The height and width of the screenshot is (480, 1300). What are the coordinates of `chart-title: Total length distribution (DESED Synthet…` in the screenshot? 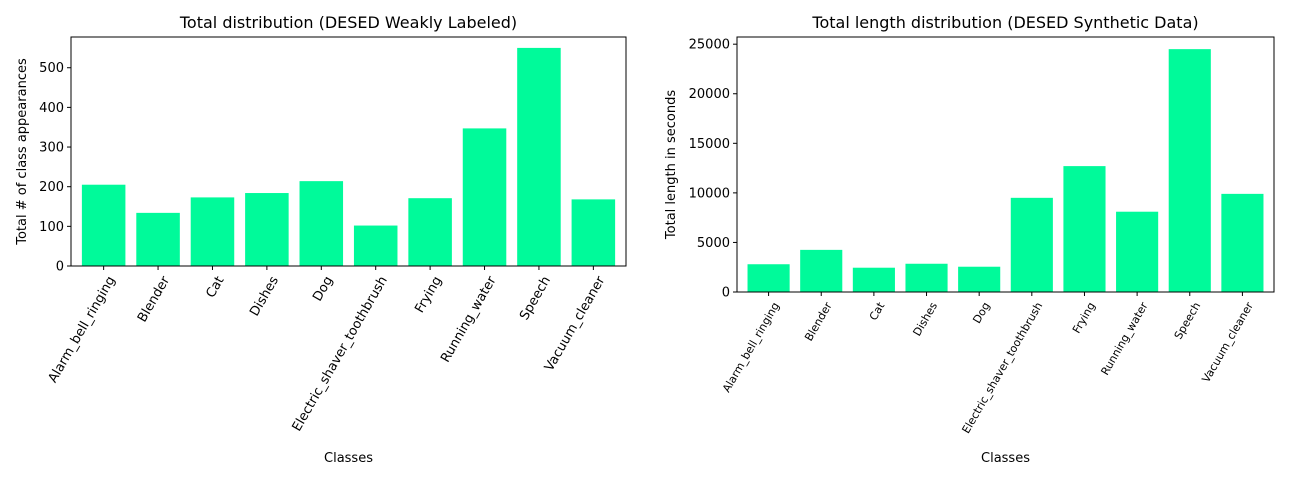 It's located at (1004, 22).